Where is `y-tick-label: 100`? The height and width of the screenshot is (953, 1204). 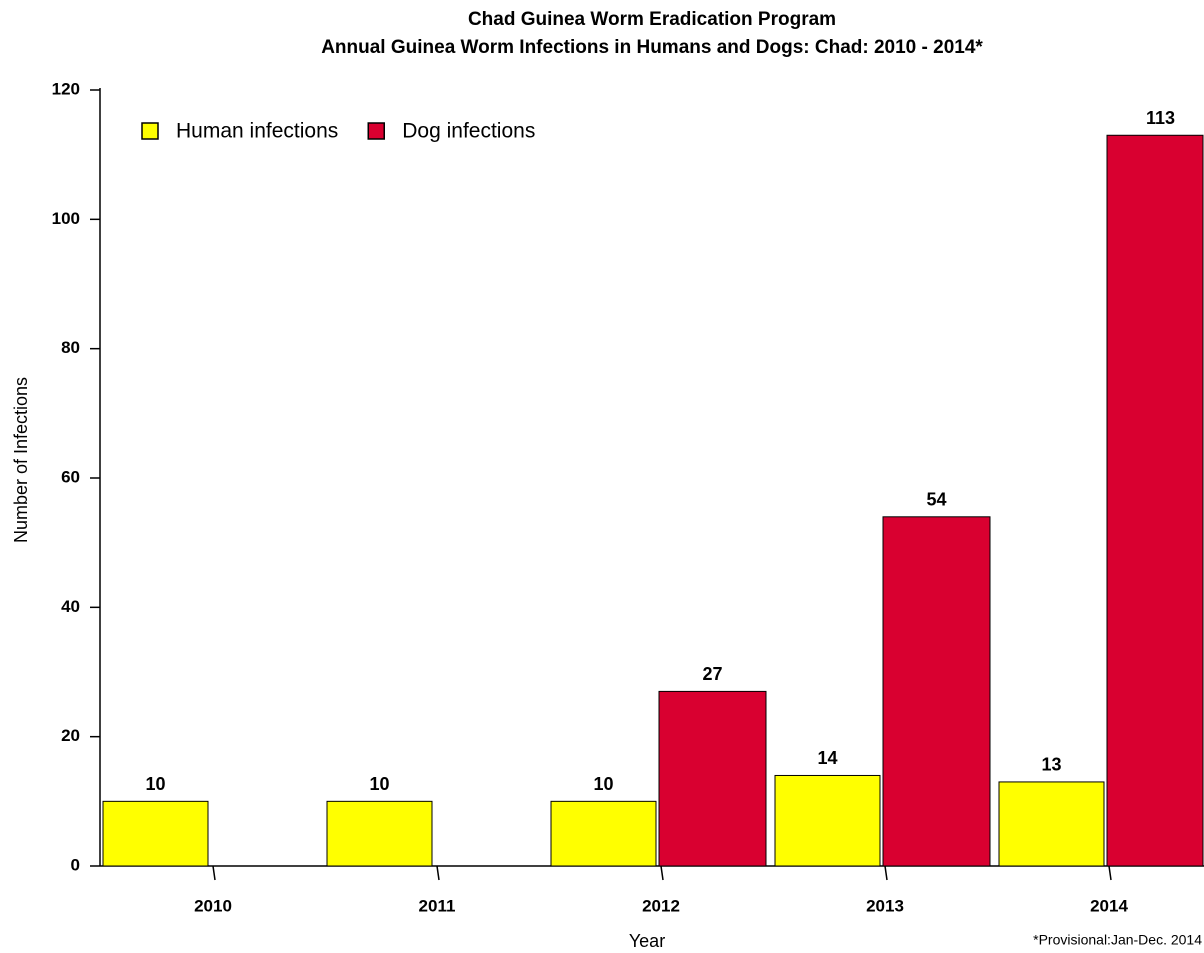
y-tick-label: 100 is located at coordinates (66, 218).